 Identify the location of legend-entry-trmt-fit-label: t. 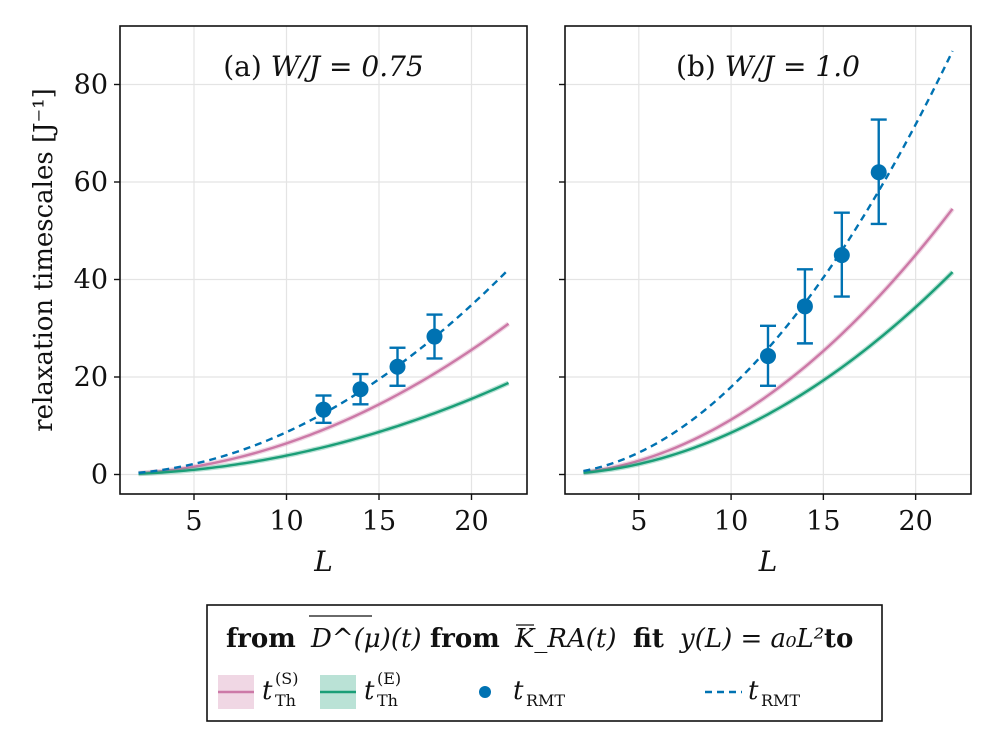
(753, 691).